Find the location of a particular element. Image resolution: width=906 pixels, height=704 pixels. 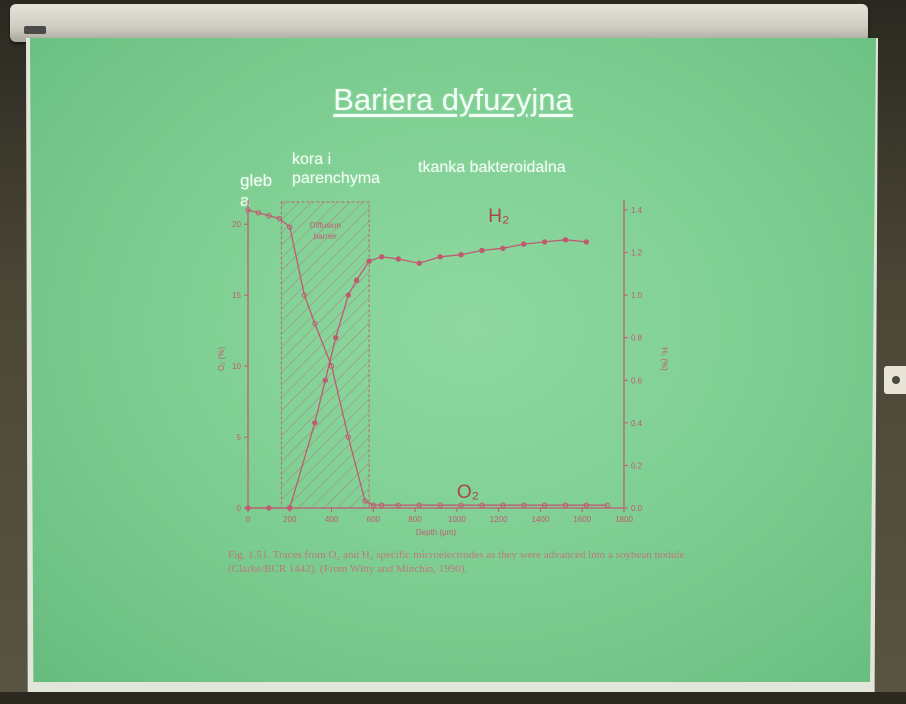

y-right-tick-label: 0.8 is located at coordinates (637, 338).